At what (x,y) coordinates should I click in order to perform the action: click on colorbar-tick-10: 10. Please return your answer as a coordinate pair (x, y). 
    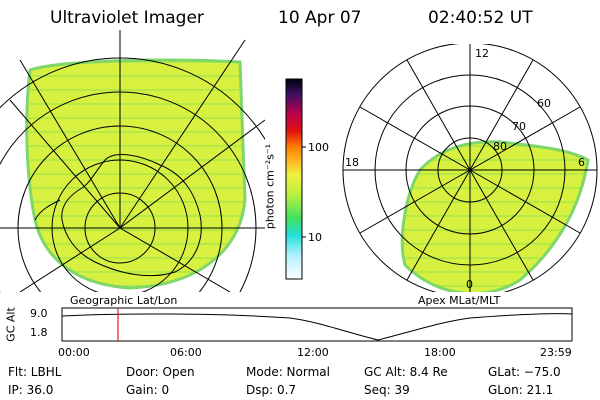
    Looking at the image, I should click on (315, 237).